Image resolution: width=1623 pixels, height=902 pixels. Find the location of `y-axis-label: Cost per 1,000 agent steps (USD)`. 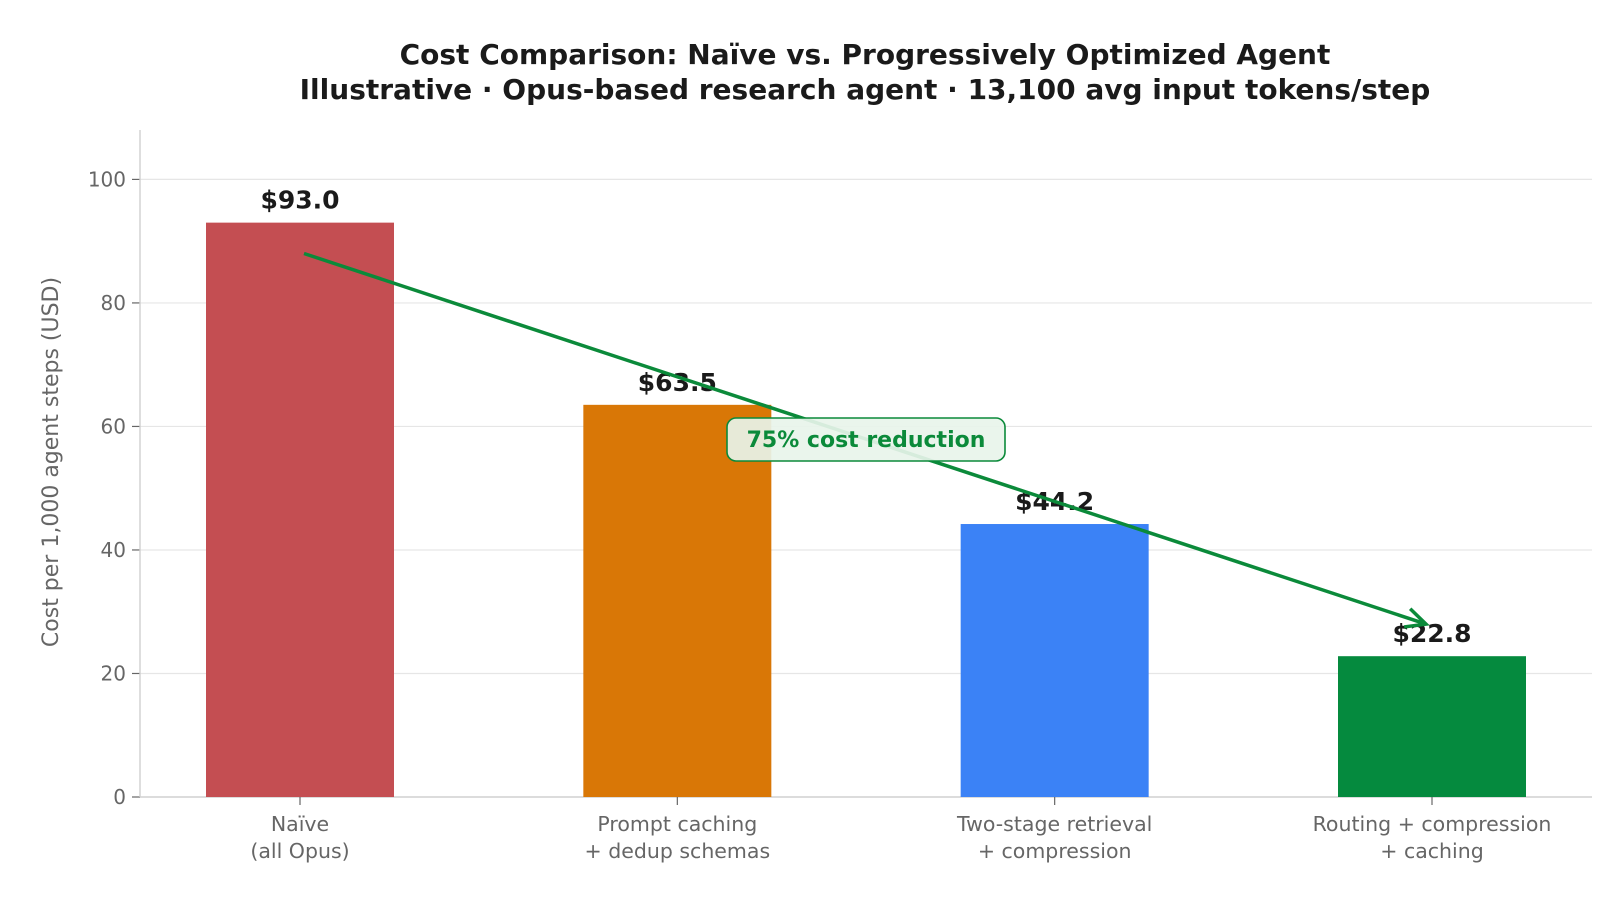

y-axis-label: Cost per 1,000 agent steps (USD) is located at coordinates (51, 462).